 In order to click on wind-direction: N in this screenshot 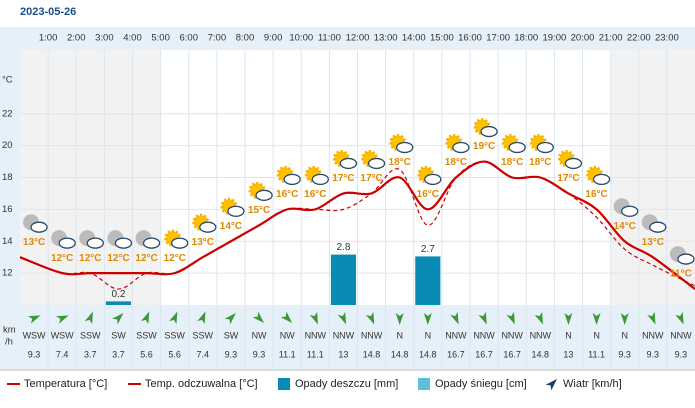, I will do `click(568, 335)`.